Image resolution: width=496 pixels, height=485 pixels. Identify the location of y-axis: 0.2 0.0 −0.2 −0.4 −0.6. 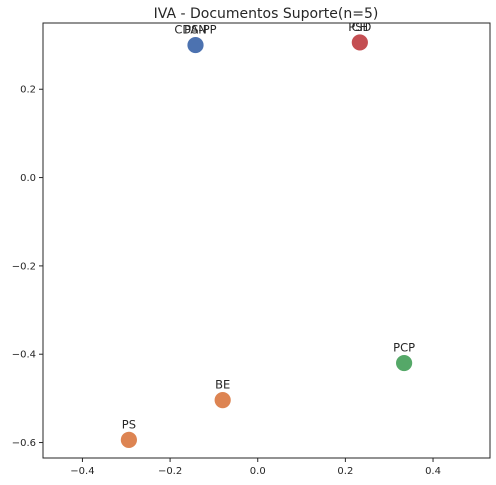
(27, 267).